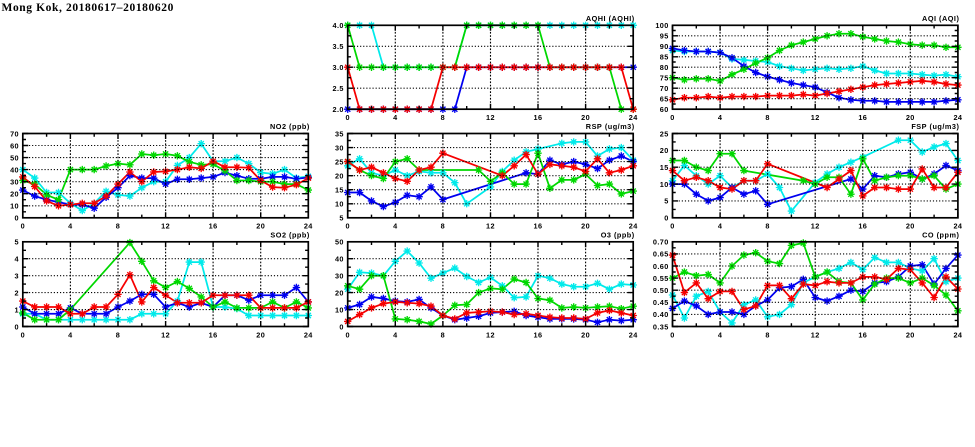 The height and width of the screenshot is (447, 975). I want to click on svg-text: 100, so click(661, 25).